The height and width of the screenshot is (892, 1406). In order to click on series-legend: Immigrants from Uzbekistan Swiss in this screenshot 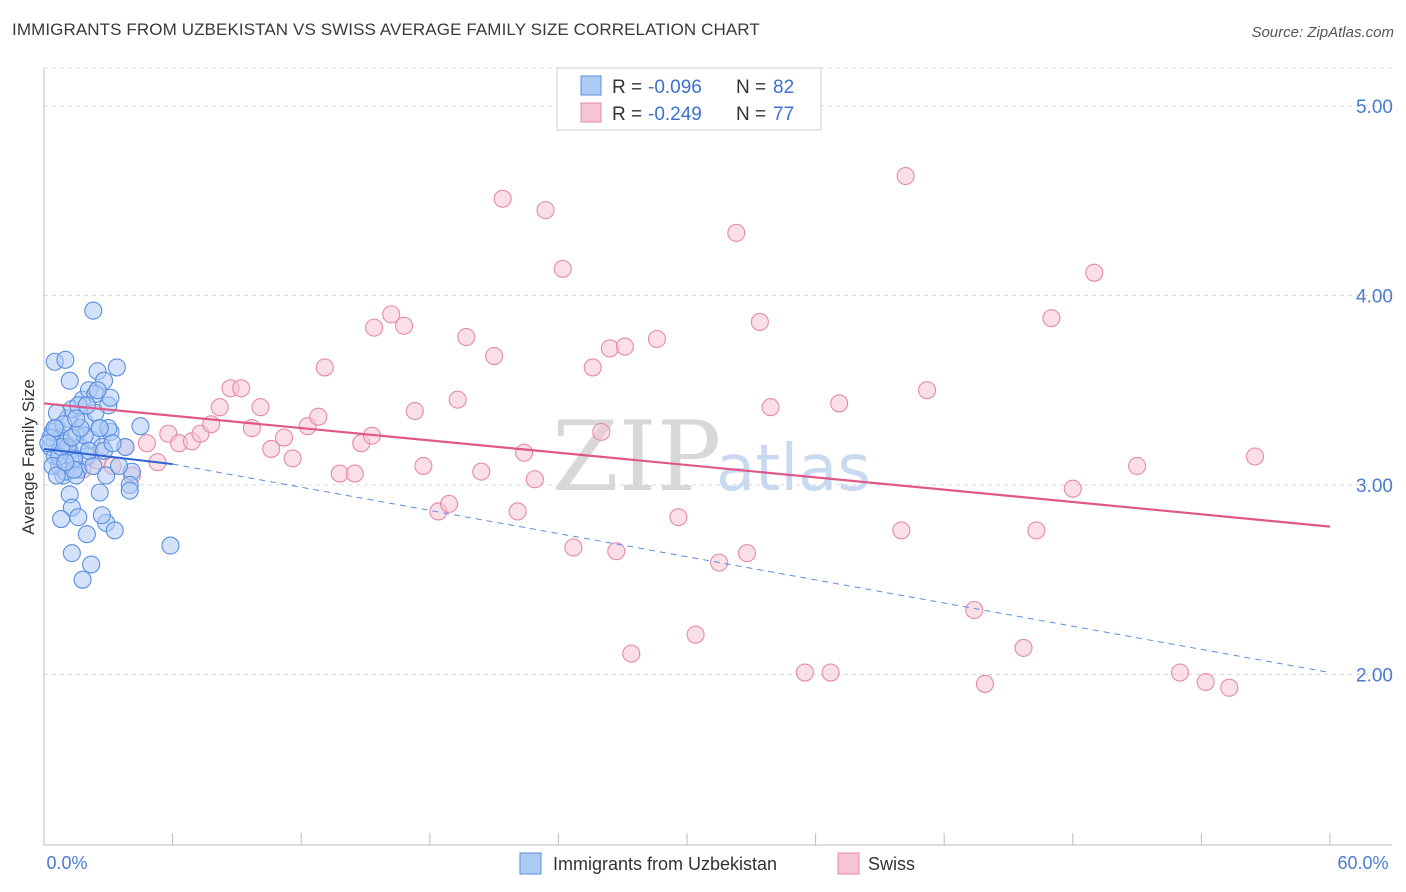, I will do `click(717, 863)`.